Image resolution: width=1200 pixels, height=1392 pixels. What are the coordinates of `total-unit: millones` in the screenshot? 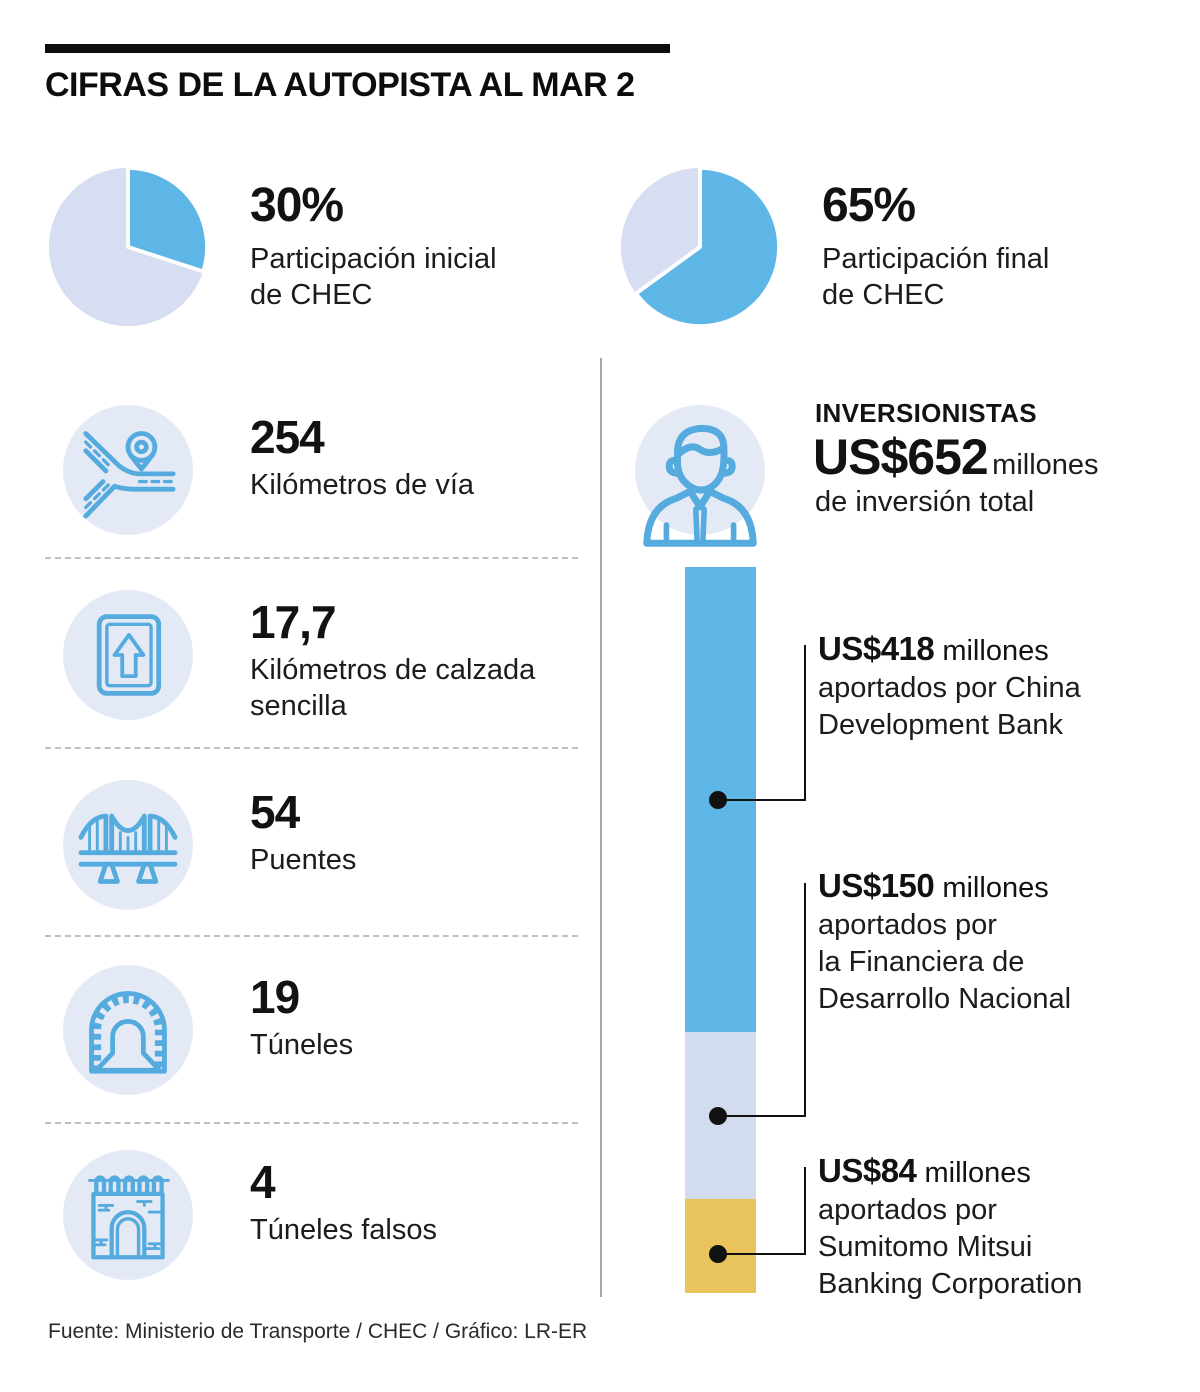 It's located at (1045, 465).